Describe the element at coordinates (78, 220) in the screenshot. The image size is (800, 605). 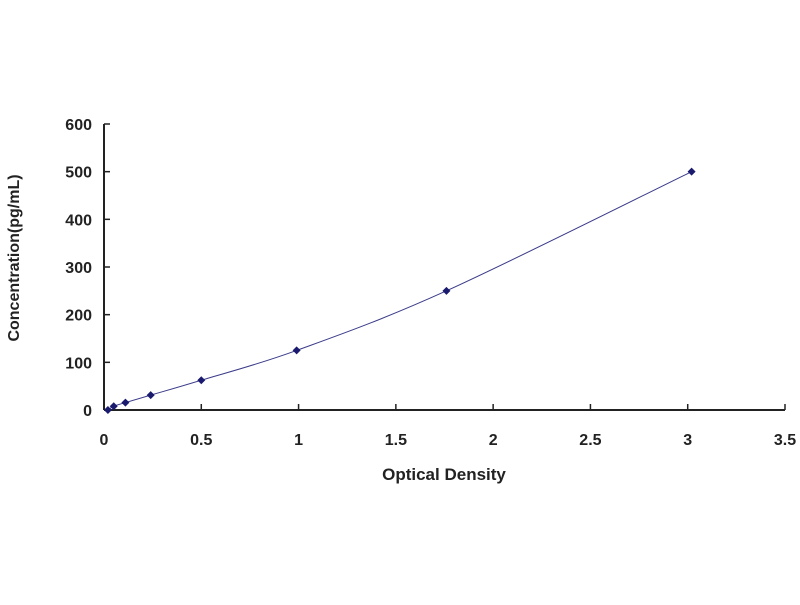
I see `y-tick-label: 400` at that location.